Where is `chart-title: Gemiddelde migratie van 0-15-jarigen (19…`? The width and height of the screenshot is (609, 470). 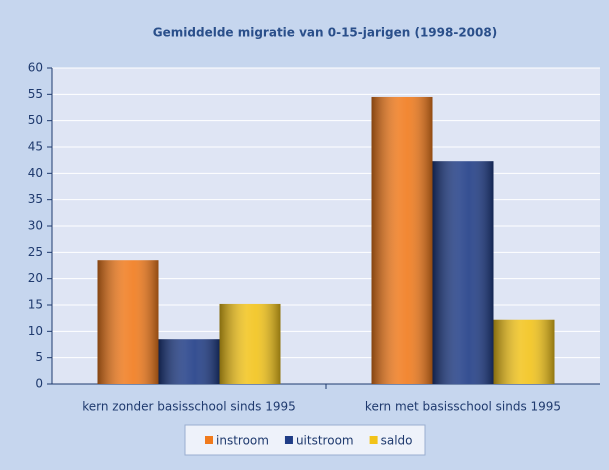 chart-title: Gemiddelde migratie van 0-15-jarigen (19… is located at coordinates (325, 33).